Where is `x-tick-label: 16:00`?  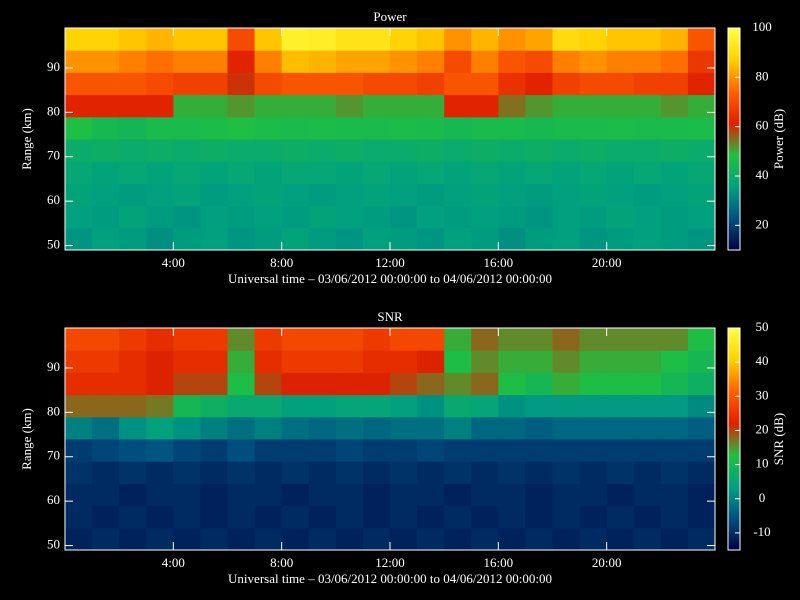 x-tick-label: 16:00 is located at coordinates (499, 562).